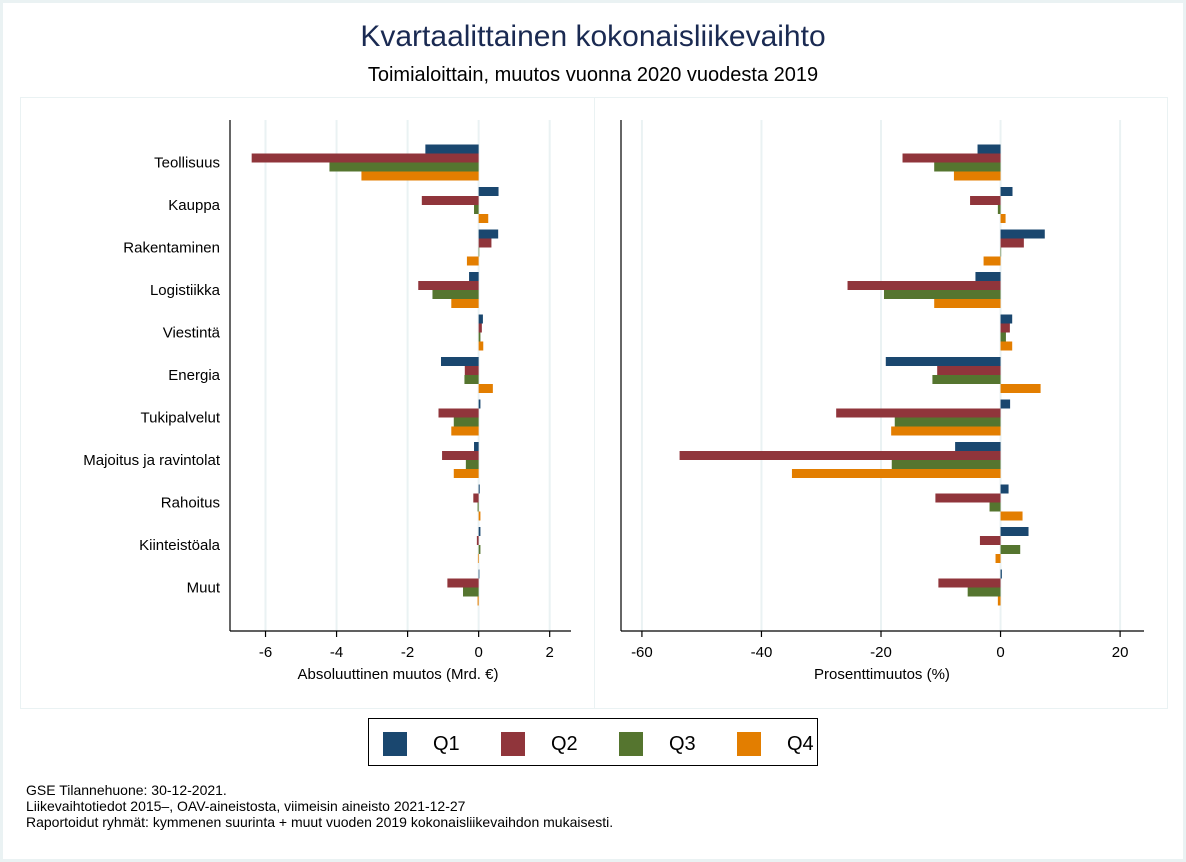 The width and height of the screenshot is (1186, 862). What do you see at coordinates (881, 652) in the screenshot?
I see `pct-x-tick-label: -20` at bounding box center [881, 652].